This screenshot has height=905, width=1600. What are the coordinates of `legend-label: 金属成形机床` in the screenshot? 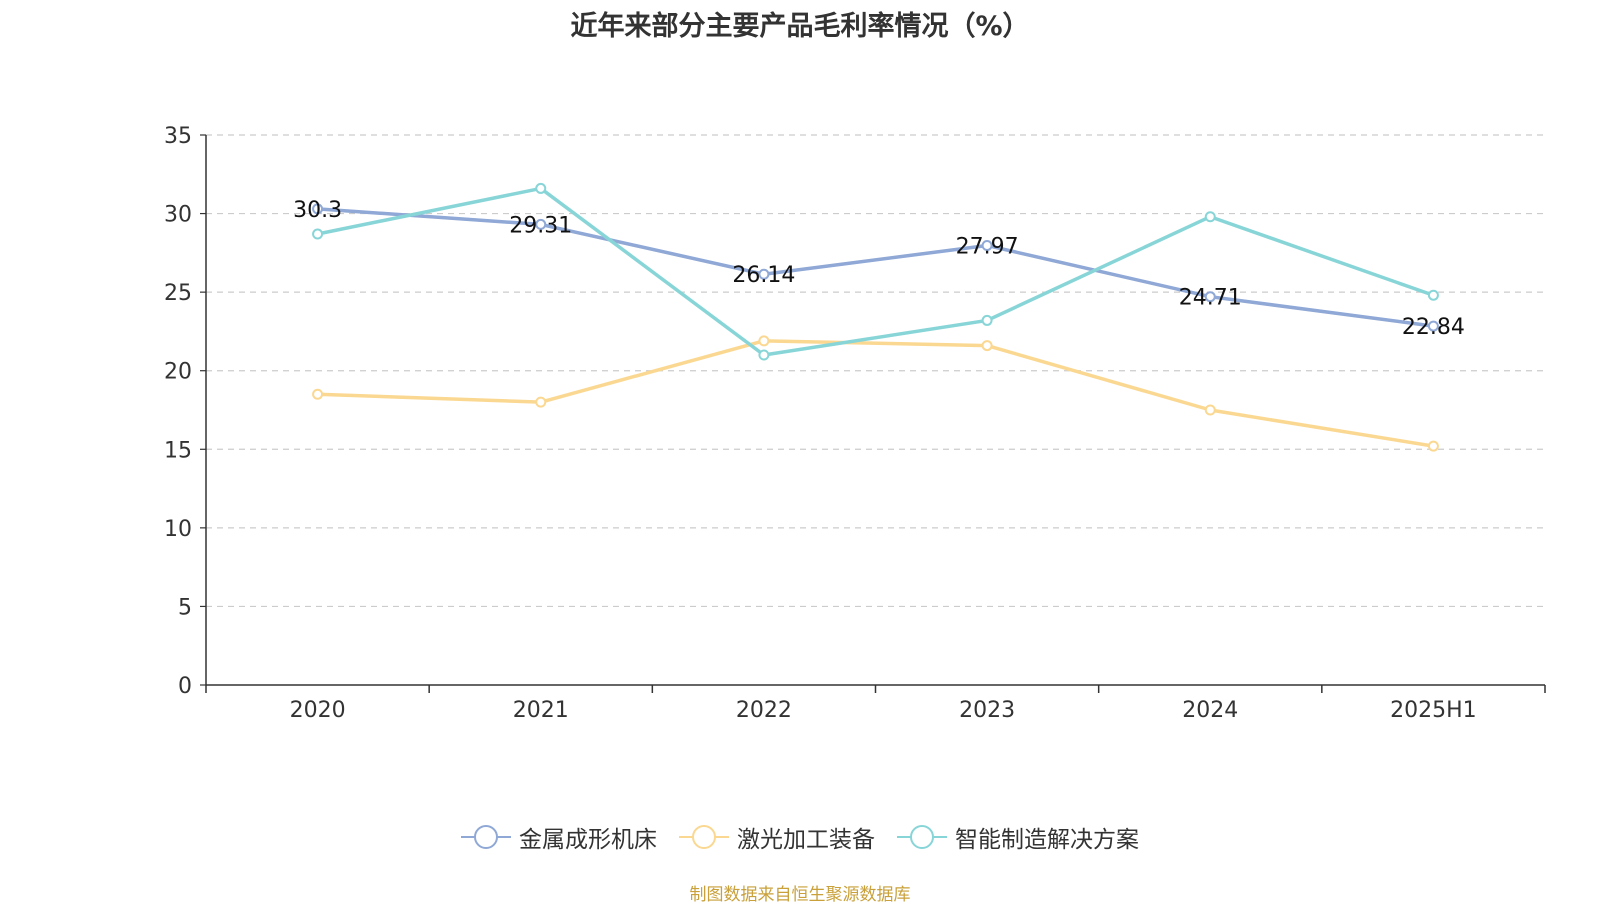 It's located at (588, 840).